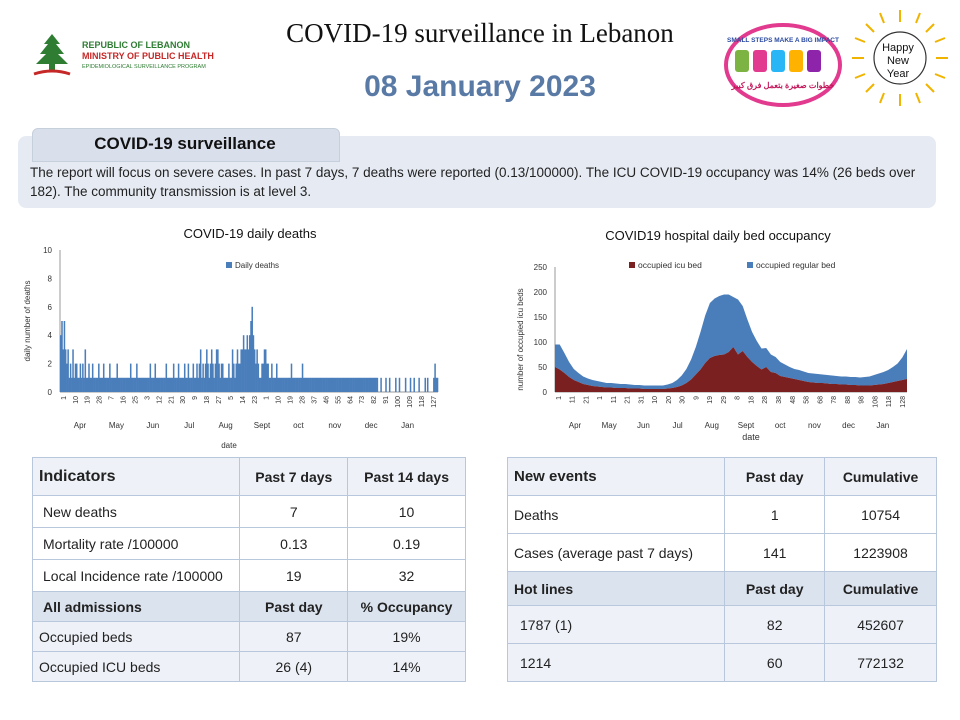 This screenshot has width=960, height=720. What do you see at coordinates (616, 588) in the screenshot?
I see `hotlines-header: Hot lines` at bounding box center [616, 588].